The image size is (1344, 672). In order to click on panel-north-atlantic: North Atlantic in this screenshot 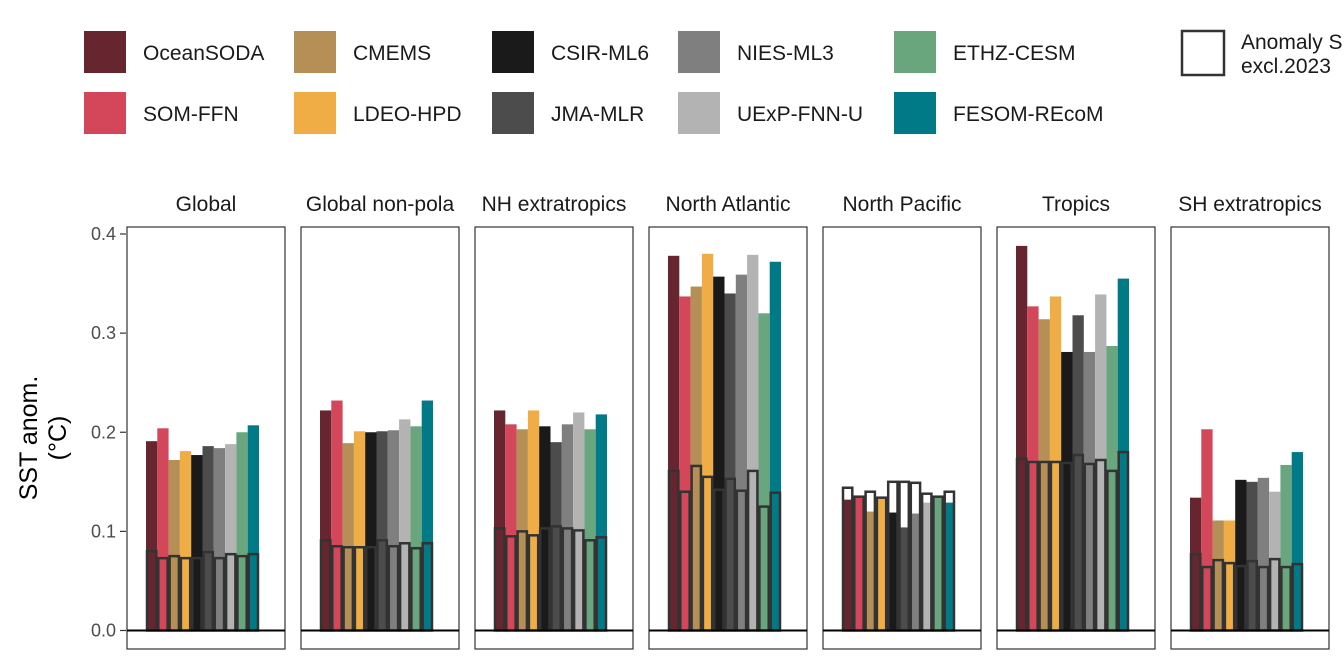, I will do `click(728, 421)`.